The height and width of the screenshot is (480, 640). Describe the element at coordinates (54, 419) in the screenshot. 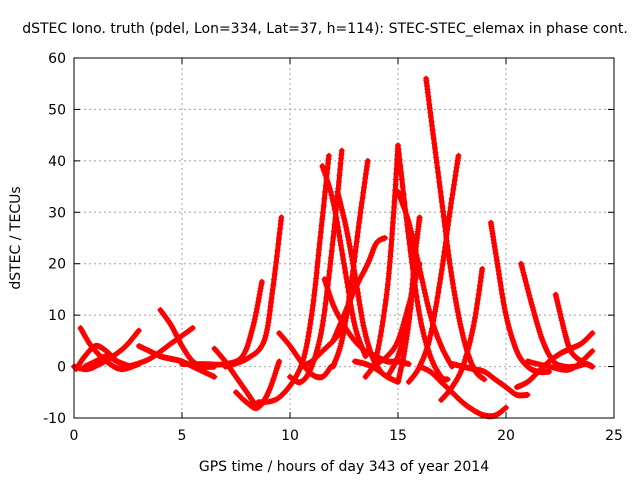

I see `y-tick-label: -10` at that location.